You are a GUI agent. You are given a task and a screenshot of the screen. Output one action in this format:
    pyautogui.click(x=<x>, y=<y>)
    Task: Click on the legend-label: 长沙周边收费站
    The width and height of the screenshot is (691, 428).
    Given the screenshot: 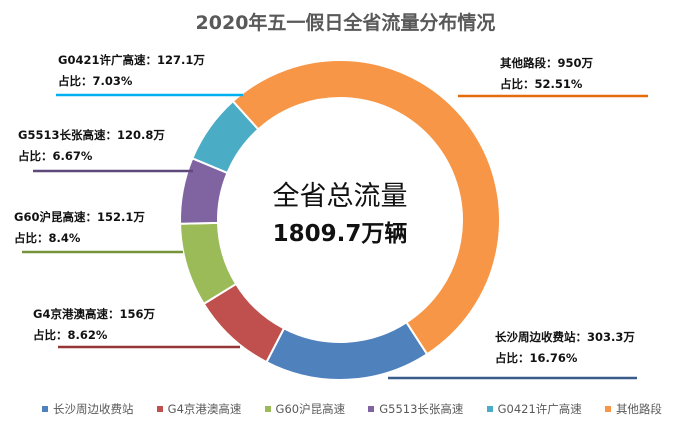 What is the action you would take?
    pyautogui.click(x=93, y=409)
    